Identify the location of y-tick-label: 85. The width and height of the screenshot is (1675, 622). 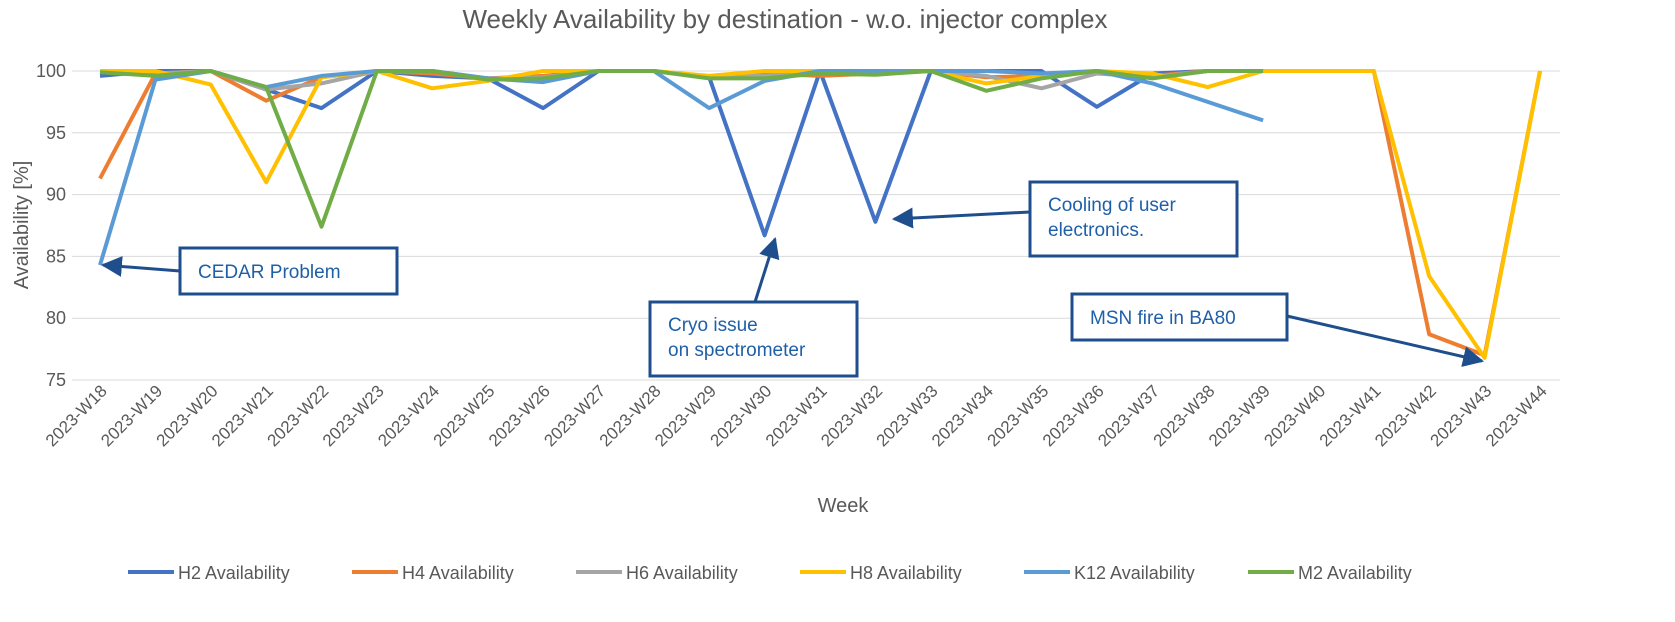
(56, 256).